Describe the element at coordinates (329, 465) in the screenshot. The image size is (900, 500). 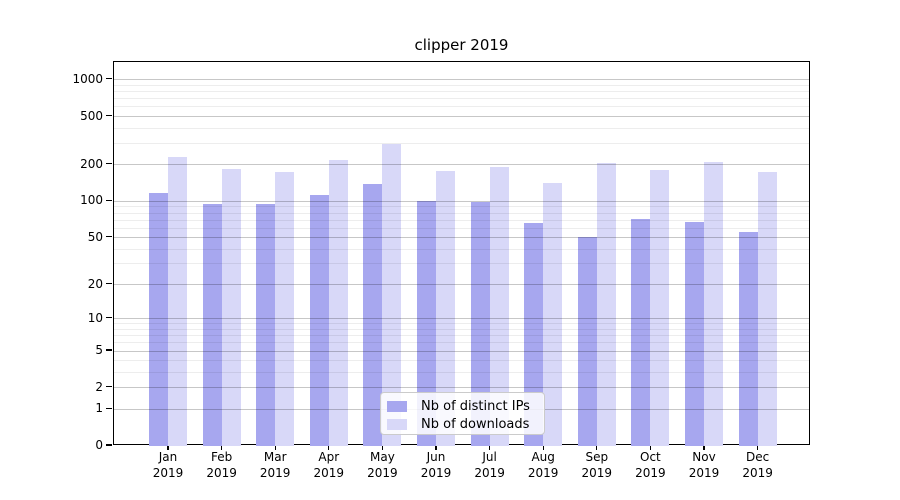
I see `x-tick-label-apr: Apr 2019` at that location.